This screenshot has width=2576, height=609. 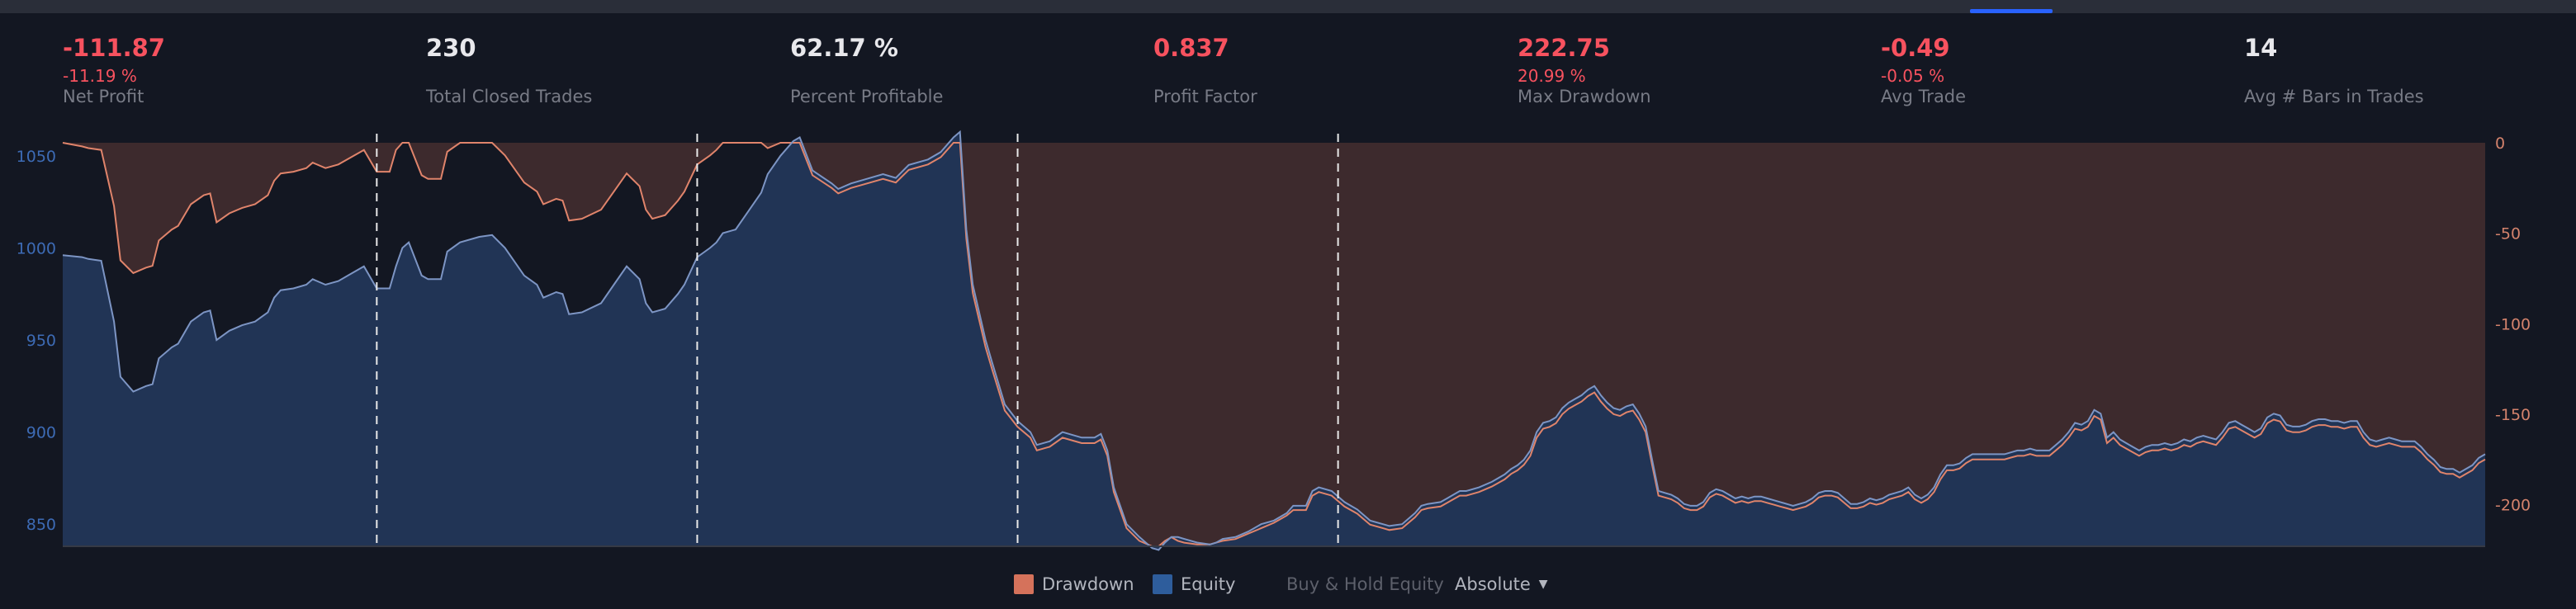 I want to click on stat-avg-trade: -0.49 -0.05 % Avg Trade, so click(x=1923, y=70).